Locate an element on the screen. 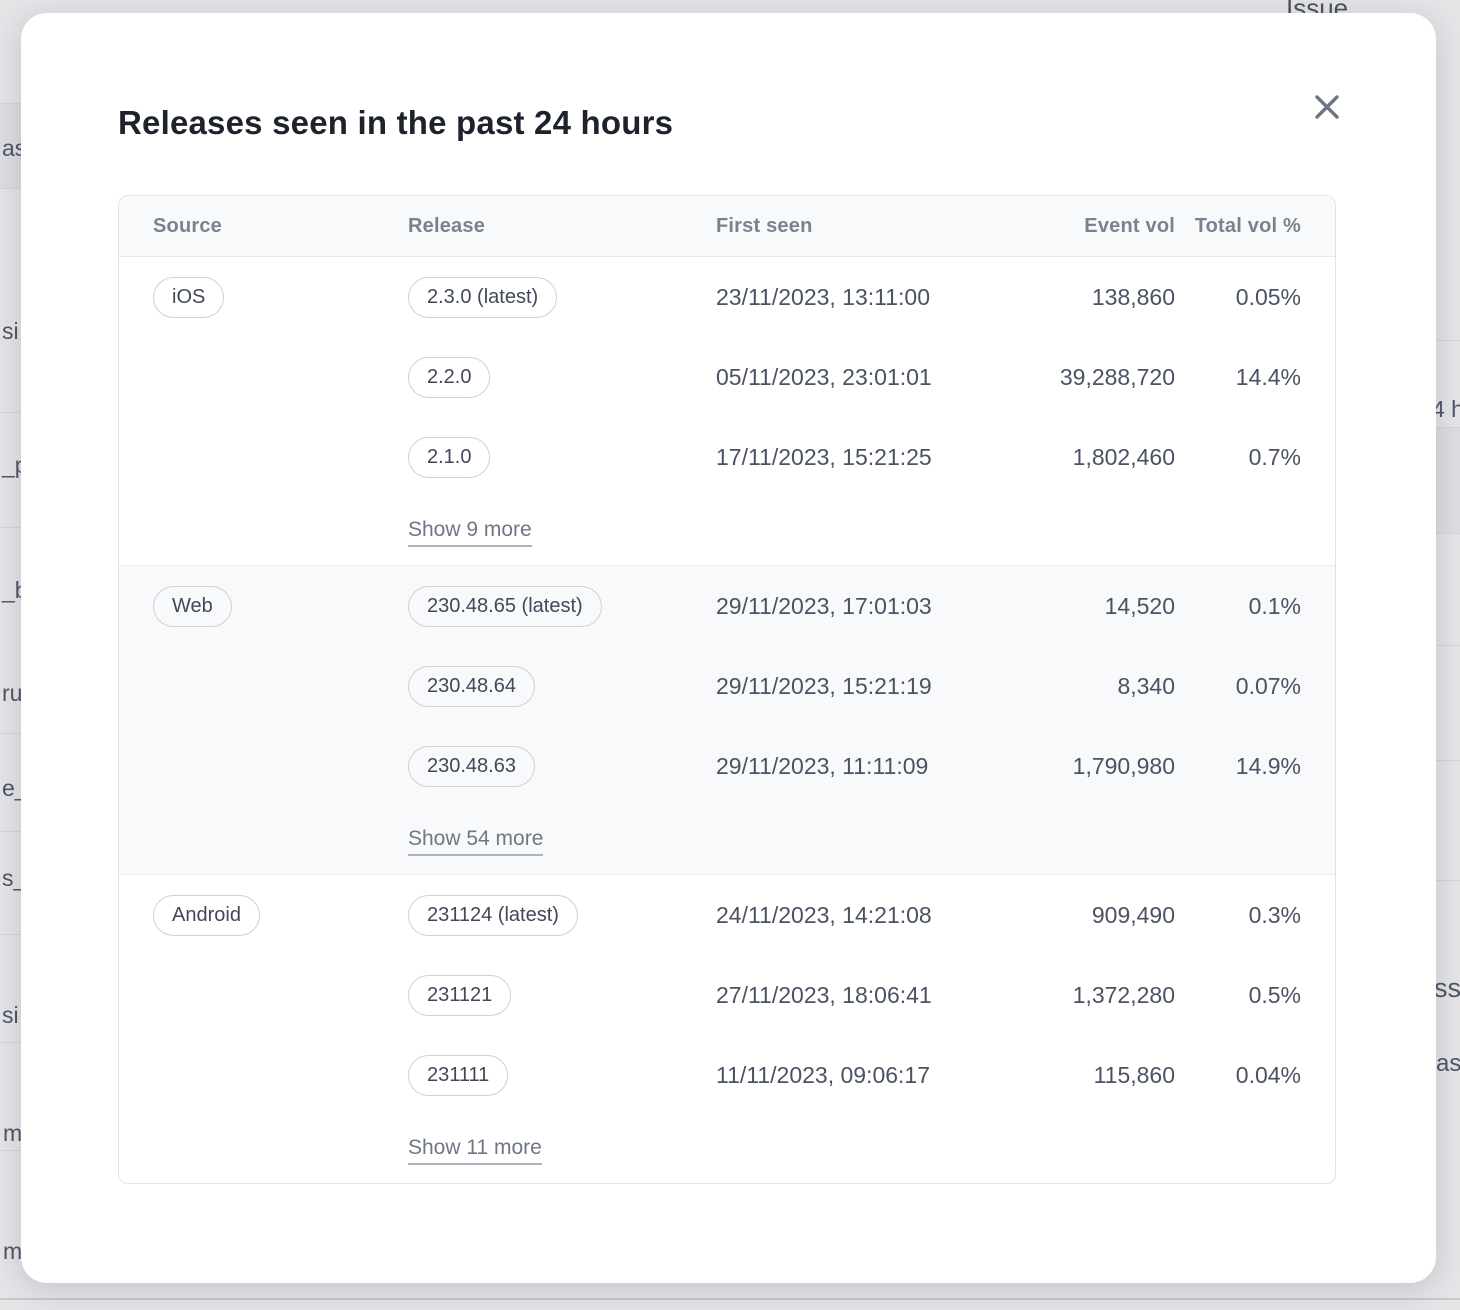 This screenshot has width=1460, height=1310. background-text-fragment: 4 h is located at coordinates (1446, 409).